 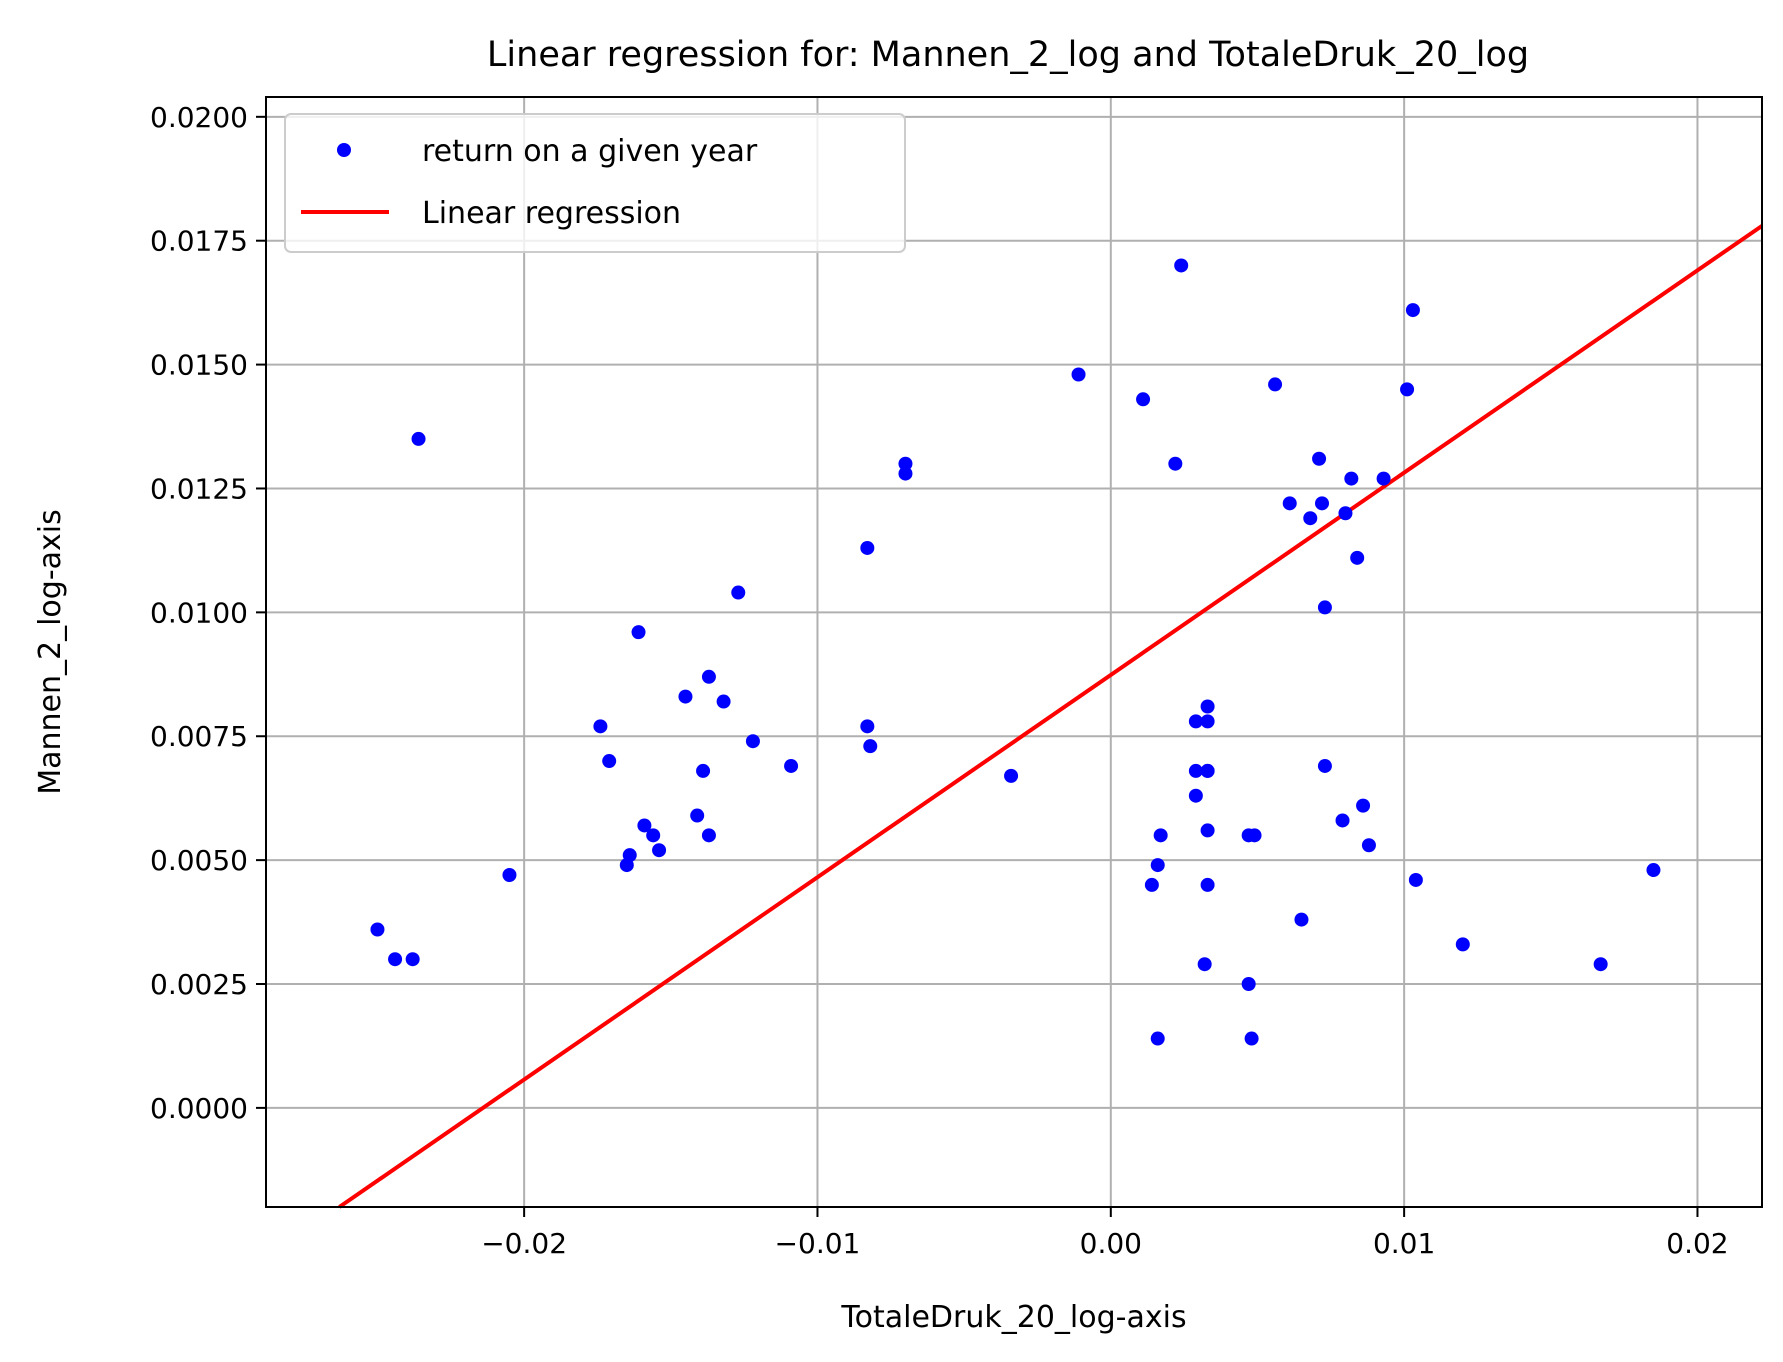 What do you see at coordinates (524, 1243) in the screenshot?
I see `x-tick-label: −0.02` at bounding box center [524, 1243].